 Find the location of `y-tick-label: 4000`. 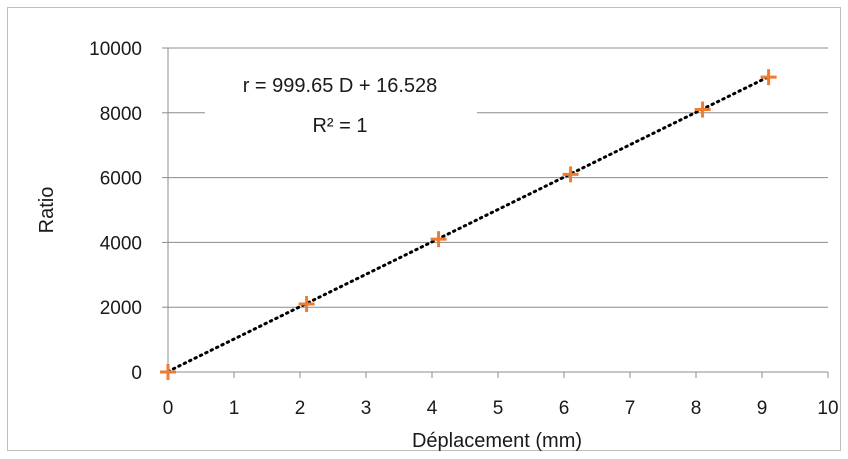

y-tick-label: 4000 is located at coordinates (121, 243).